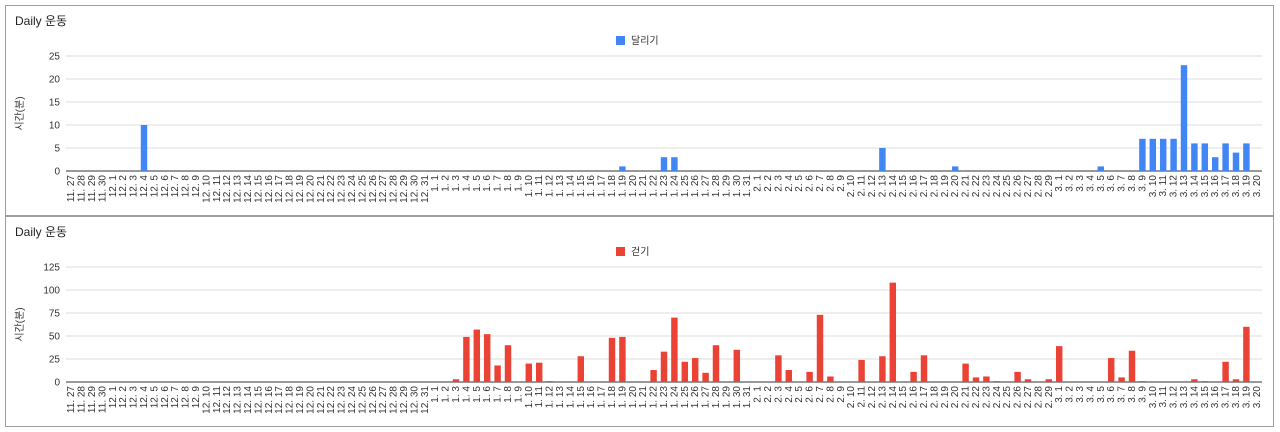  Describe the element at coordinates (154, 397) in the screenshot. I see `x-tick-label: 12. 5` at that location.